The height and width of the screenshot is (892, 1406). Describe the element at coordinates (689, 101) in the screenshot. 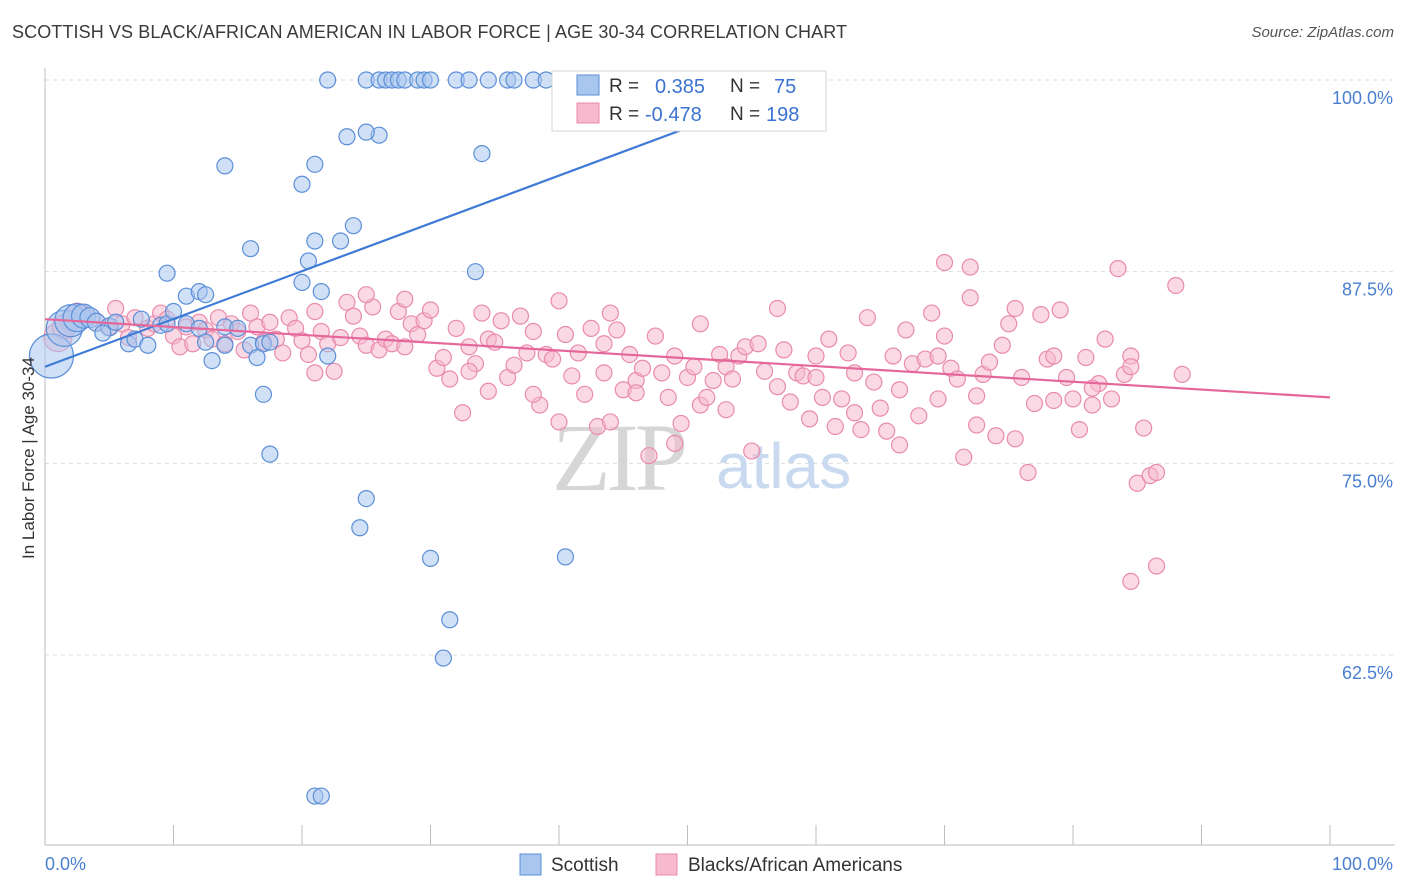

I see `correlation-legend: R = 0.385 N = 75 R = -0.478 N = 198` at that location.